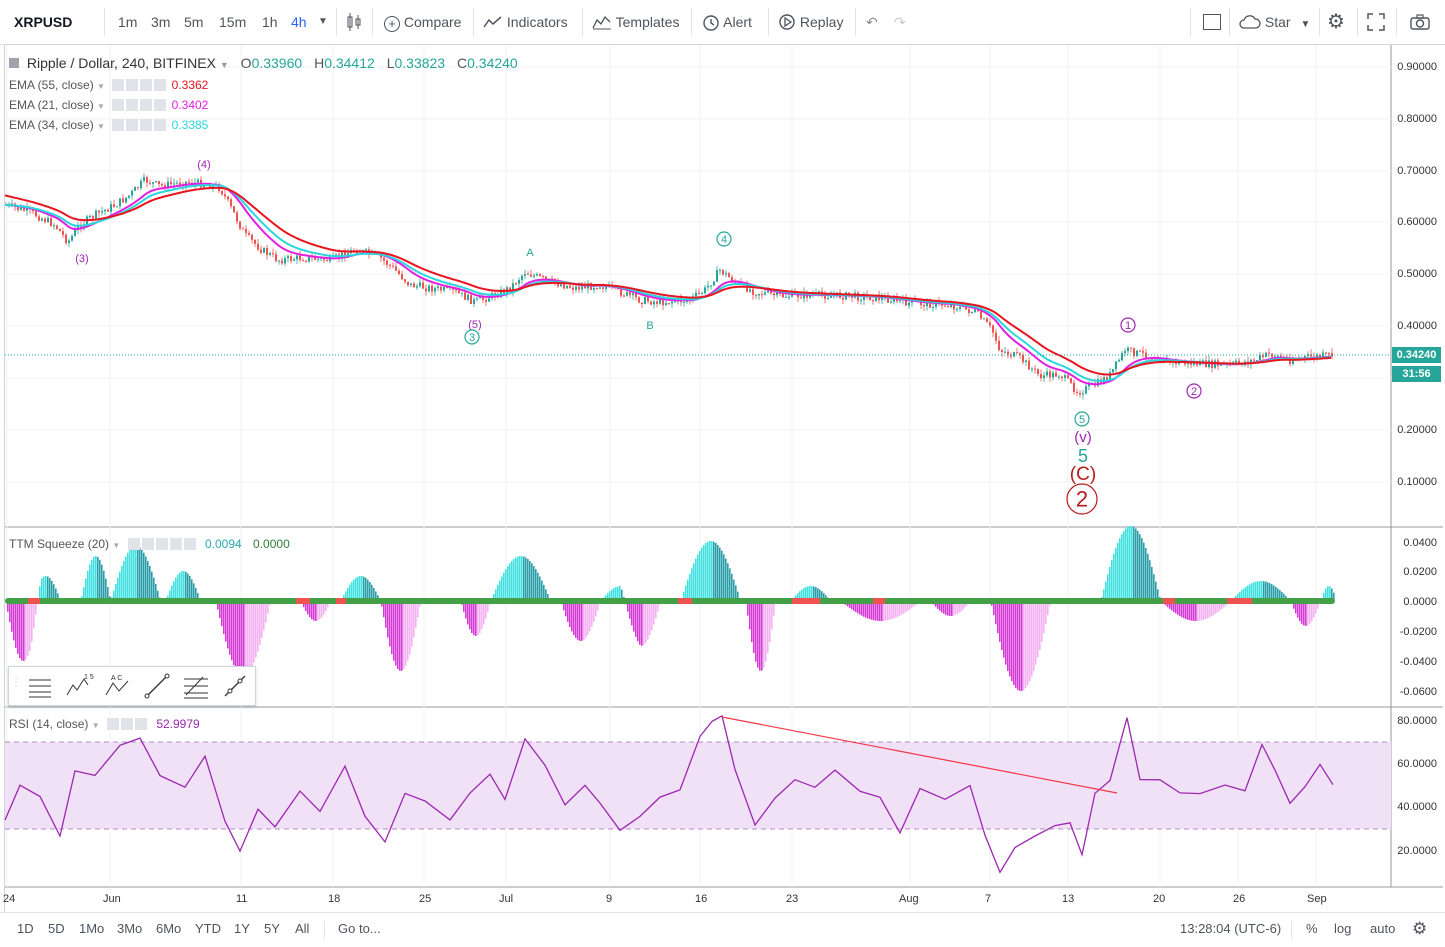 The height and width of the screenshot is (947, 1445). Describe the element at coordinates (1417, 764) in the screenshot. I see `rsi-axis-label: 60.0000` at that location.